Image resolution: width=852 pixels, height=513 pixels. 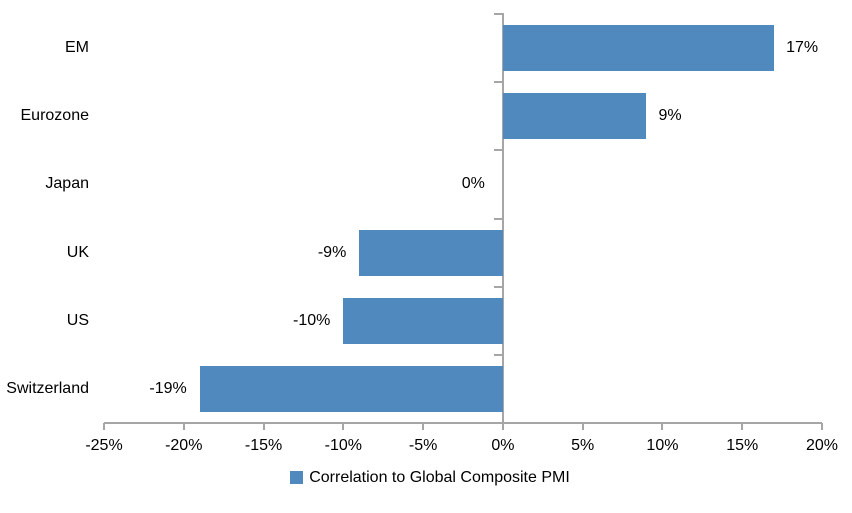 I want to click on category-label: EM, so click(x=77, y=48).